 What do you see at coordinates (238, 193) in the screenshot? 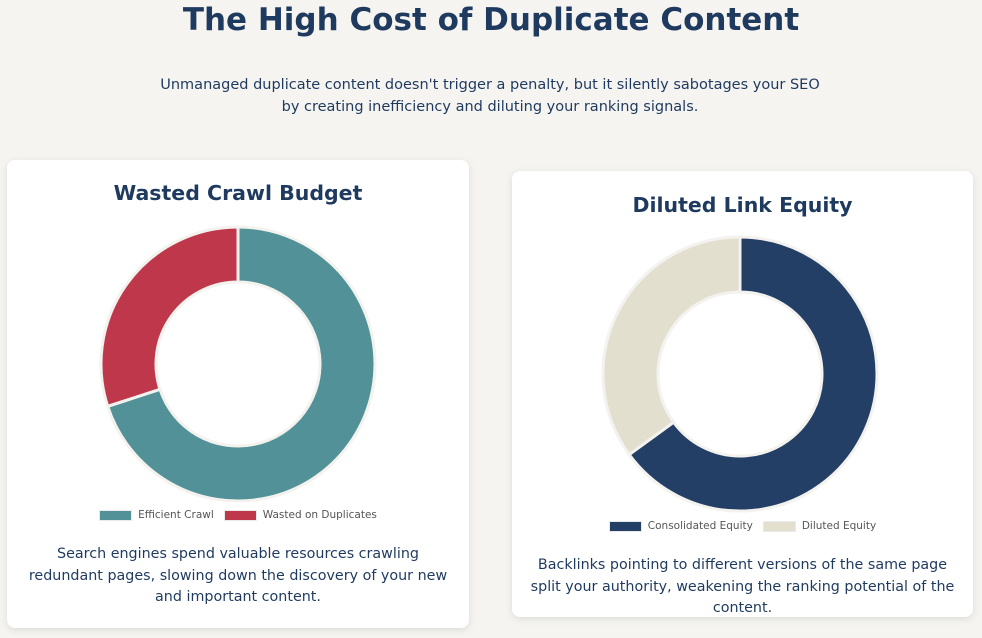
I see `card-title: Wasted Crawl Budget` at bounding box center [238, 193].